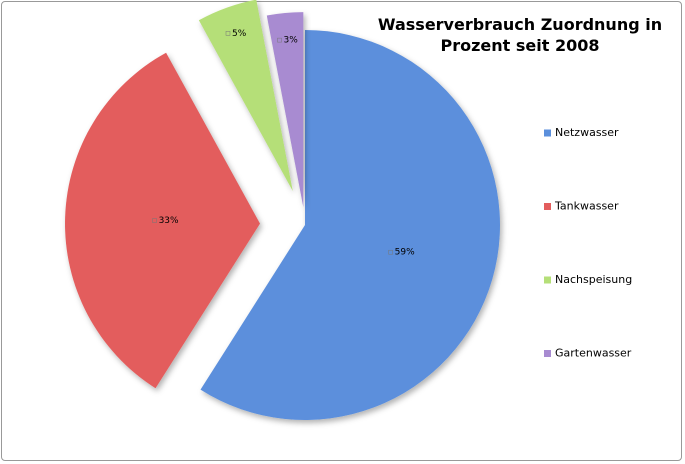  What do you see at coordinates (593, 279) in the screenshot?
I see `legend-label: Nachspeisung` at bounding box center [593, 279].